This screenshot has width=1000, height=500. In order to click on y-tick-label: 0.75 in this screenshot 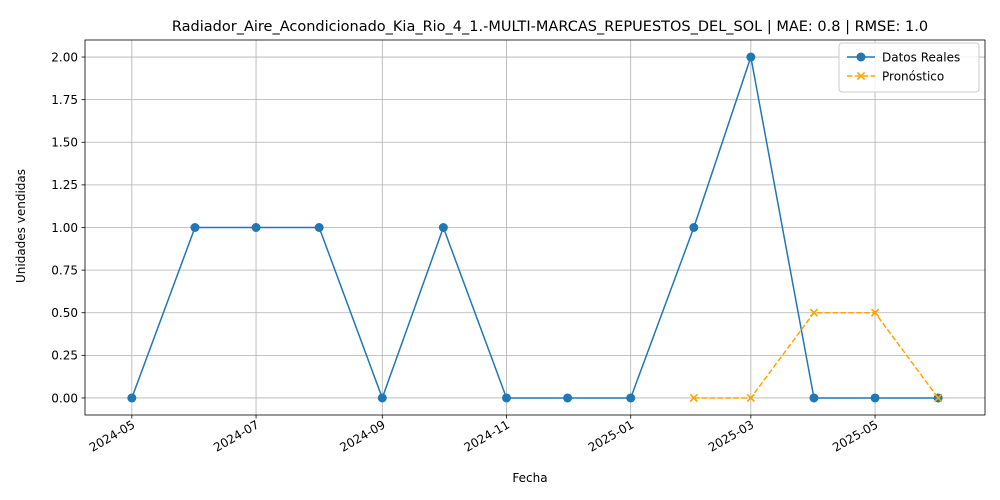, I will do `click(64, 270)`.